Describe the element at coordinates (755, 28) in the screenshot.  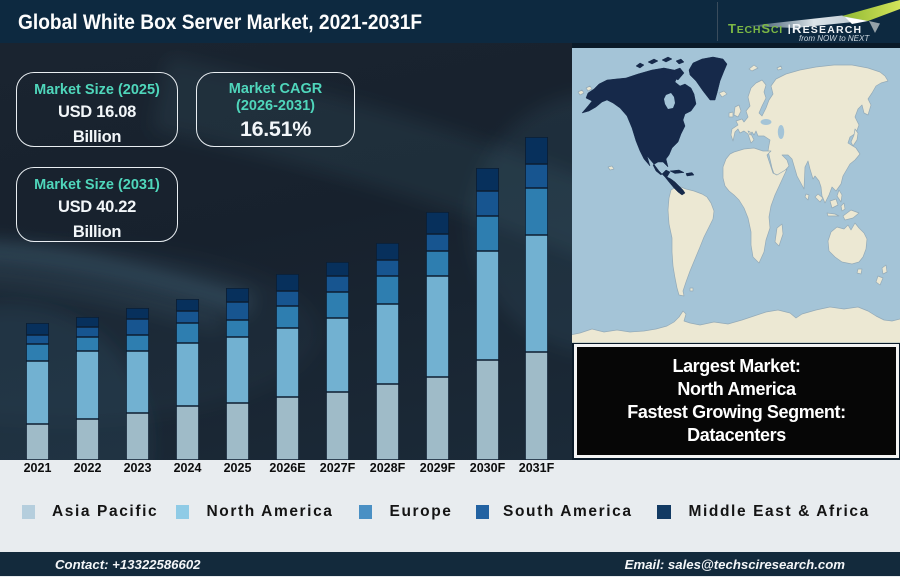
I see `svg-text: TECHSCI` at that location.